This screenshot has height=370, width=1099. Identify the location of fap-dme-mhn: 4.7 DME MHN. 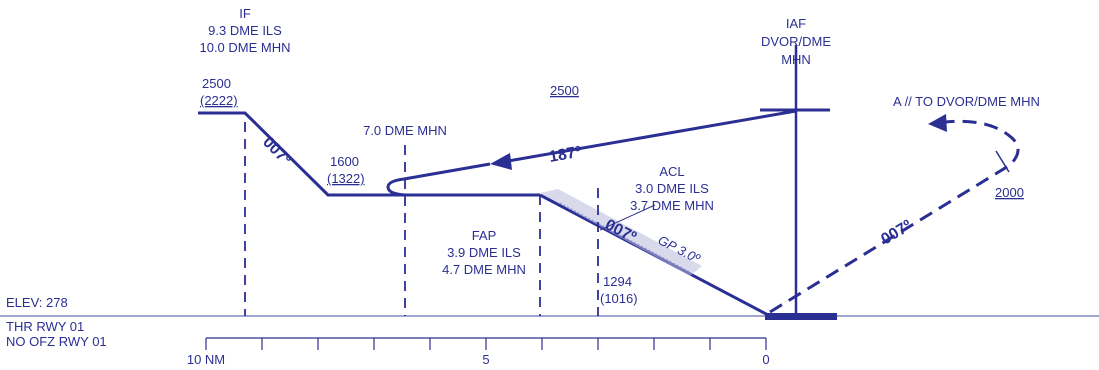
(484, 269).